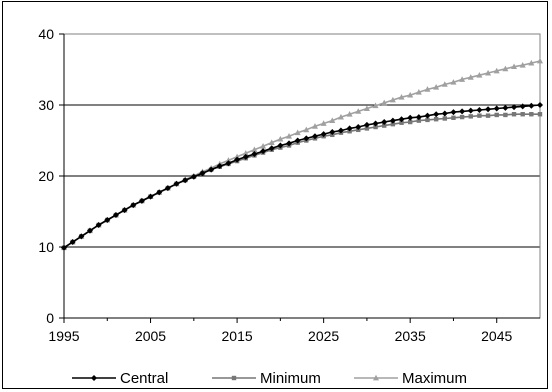 Image resolution: width=552 pixels, height=392 pixels. Describe the element at coordinates (46, 34) in the screenshot. I see `y-tick-label: 40` at that location.